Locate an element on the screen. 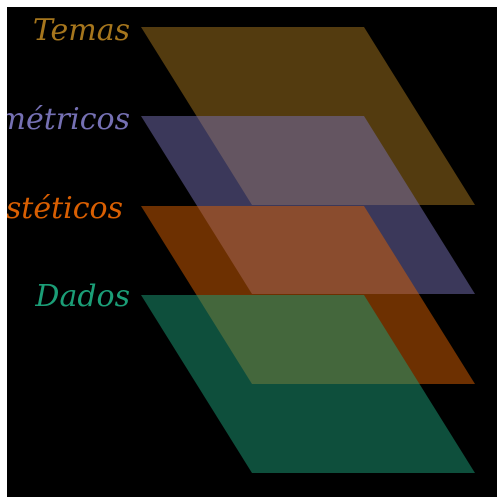  frame-right-margin is located at coordinates (500, 252).